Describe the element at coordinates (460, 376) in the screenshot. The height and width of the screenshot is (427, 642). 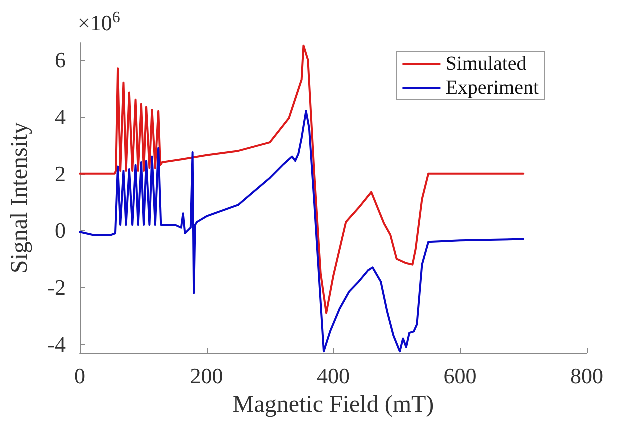
I see `x-tick-label: 600` at that location.